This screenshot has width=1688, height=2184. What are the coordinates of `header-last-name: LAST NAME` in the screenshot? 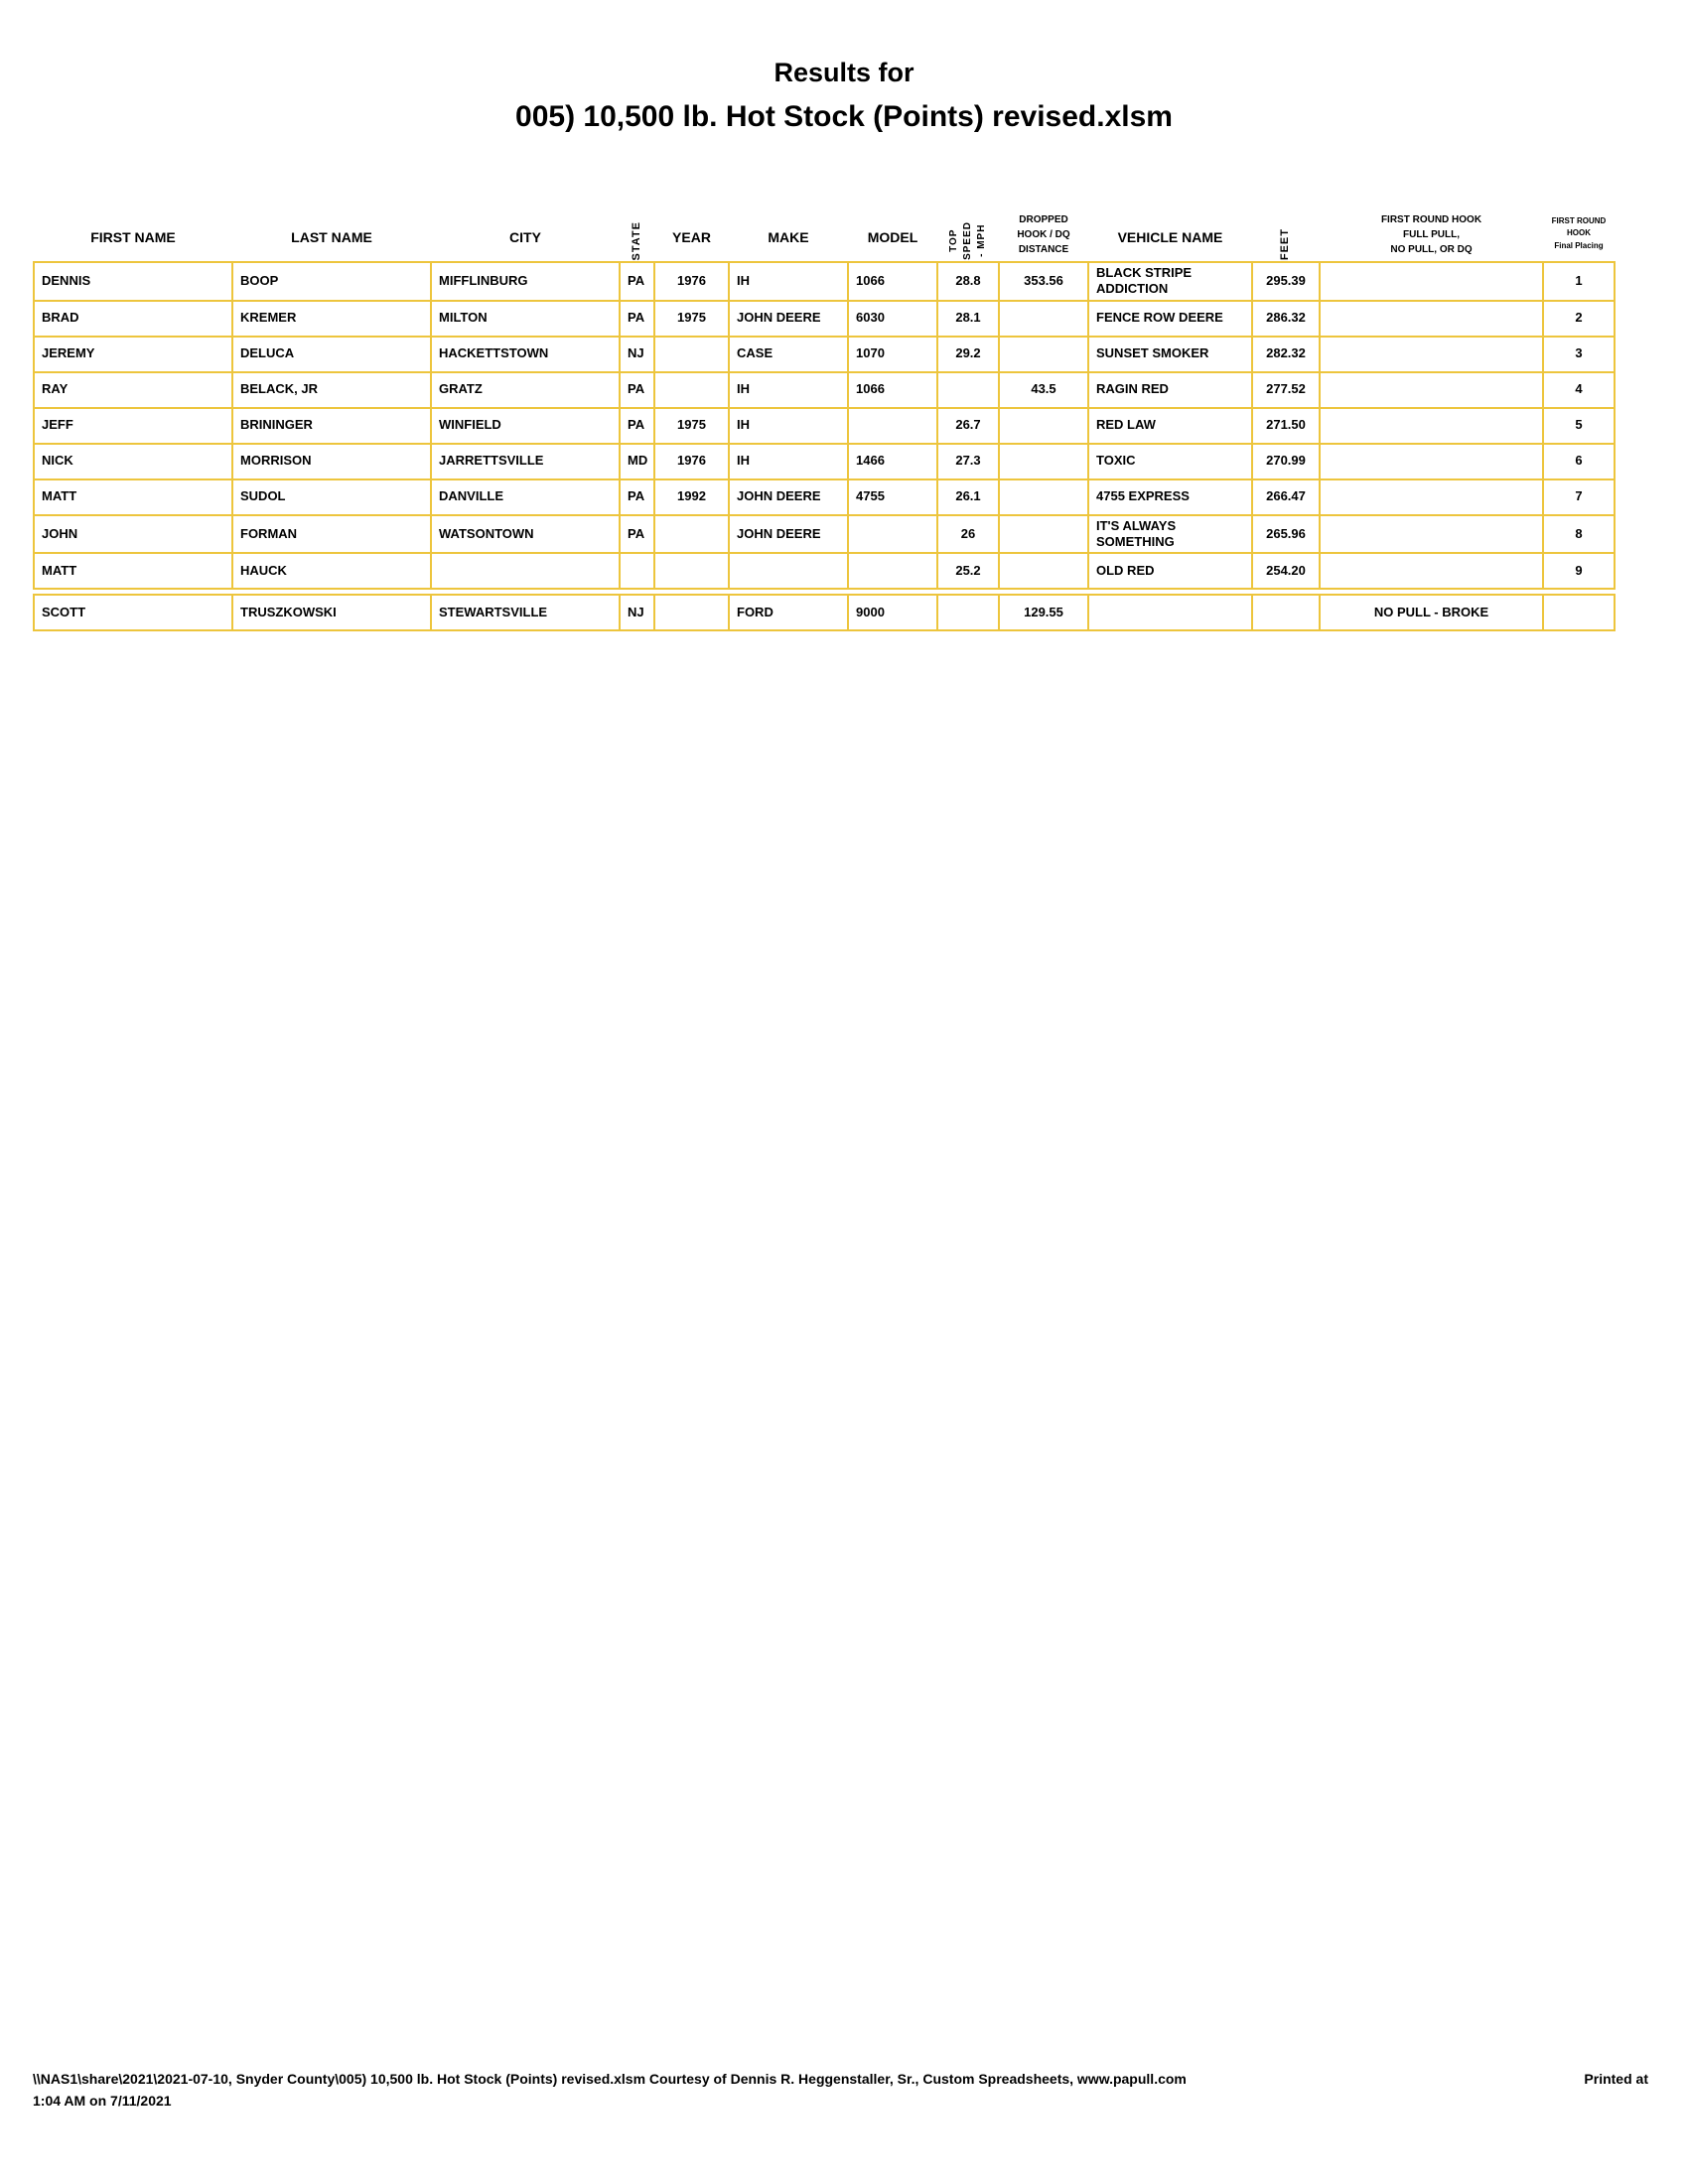 It's located at (331, 237).